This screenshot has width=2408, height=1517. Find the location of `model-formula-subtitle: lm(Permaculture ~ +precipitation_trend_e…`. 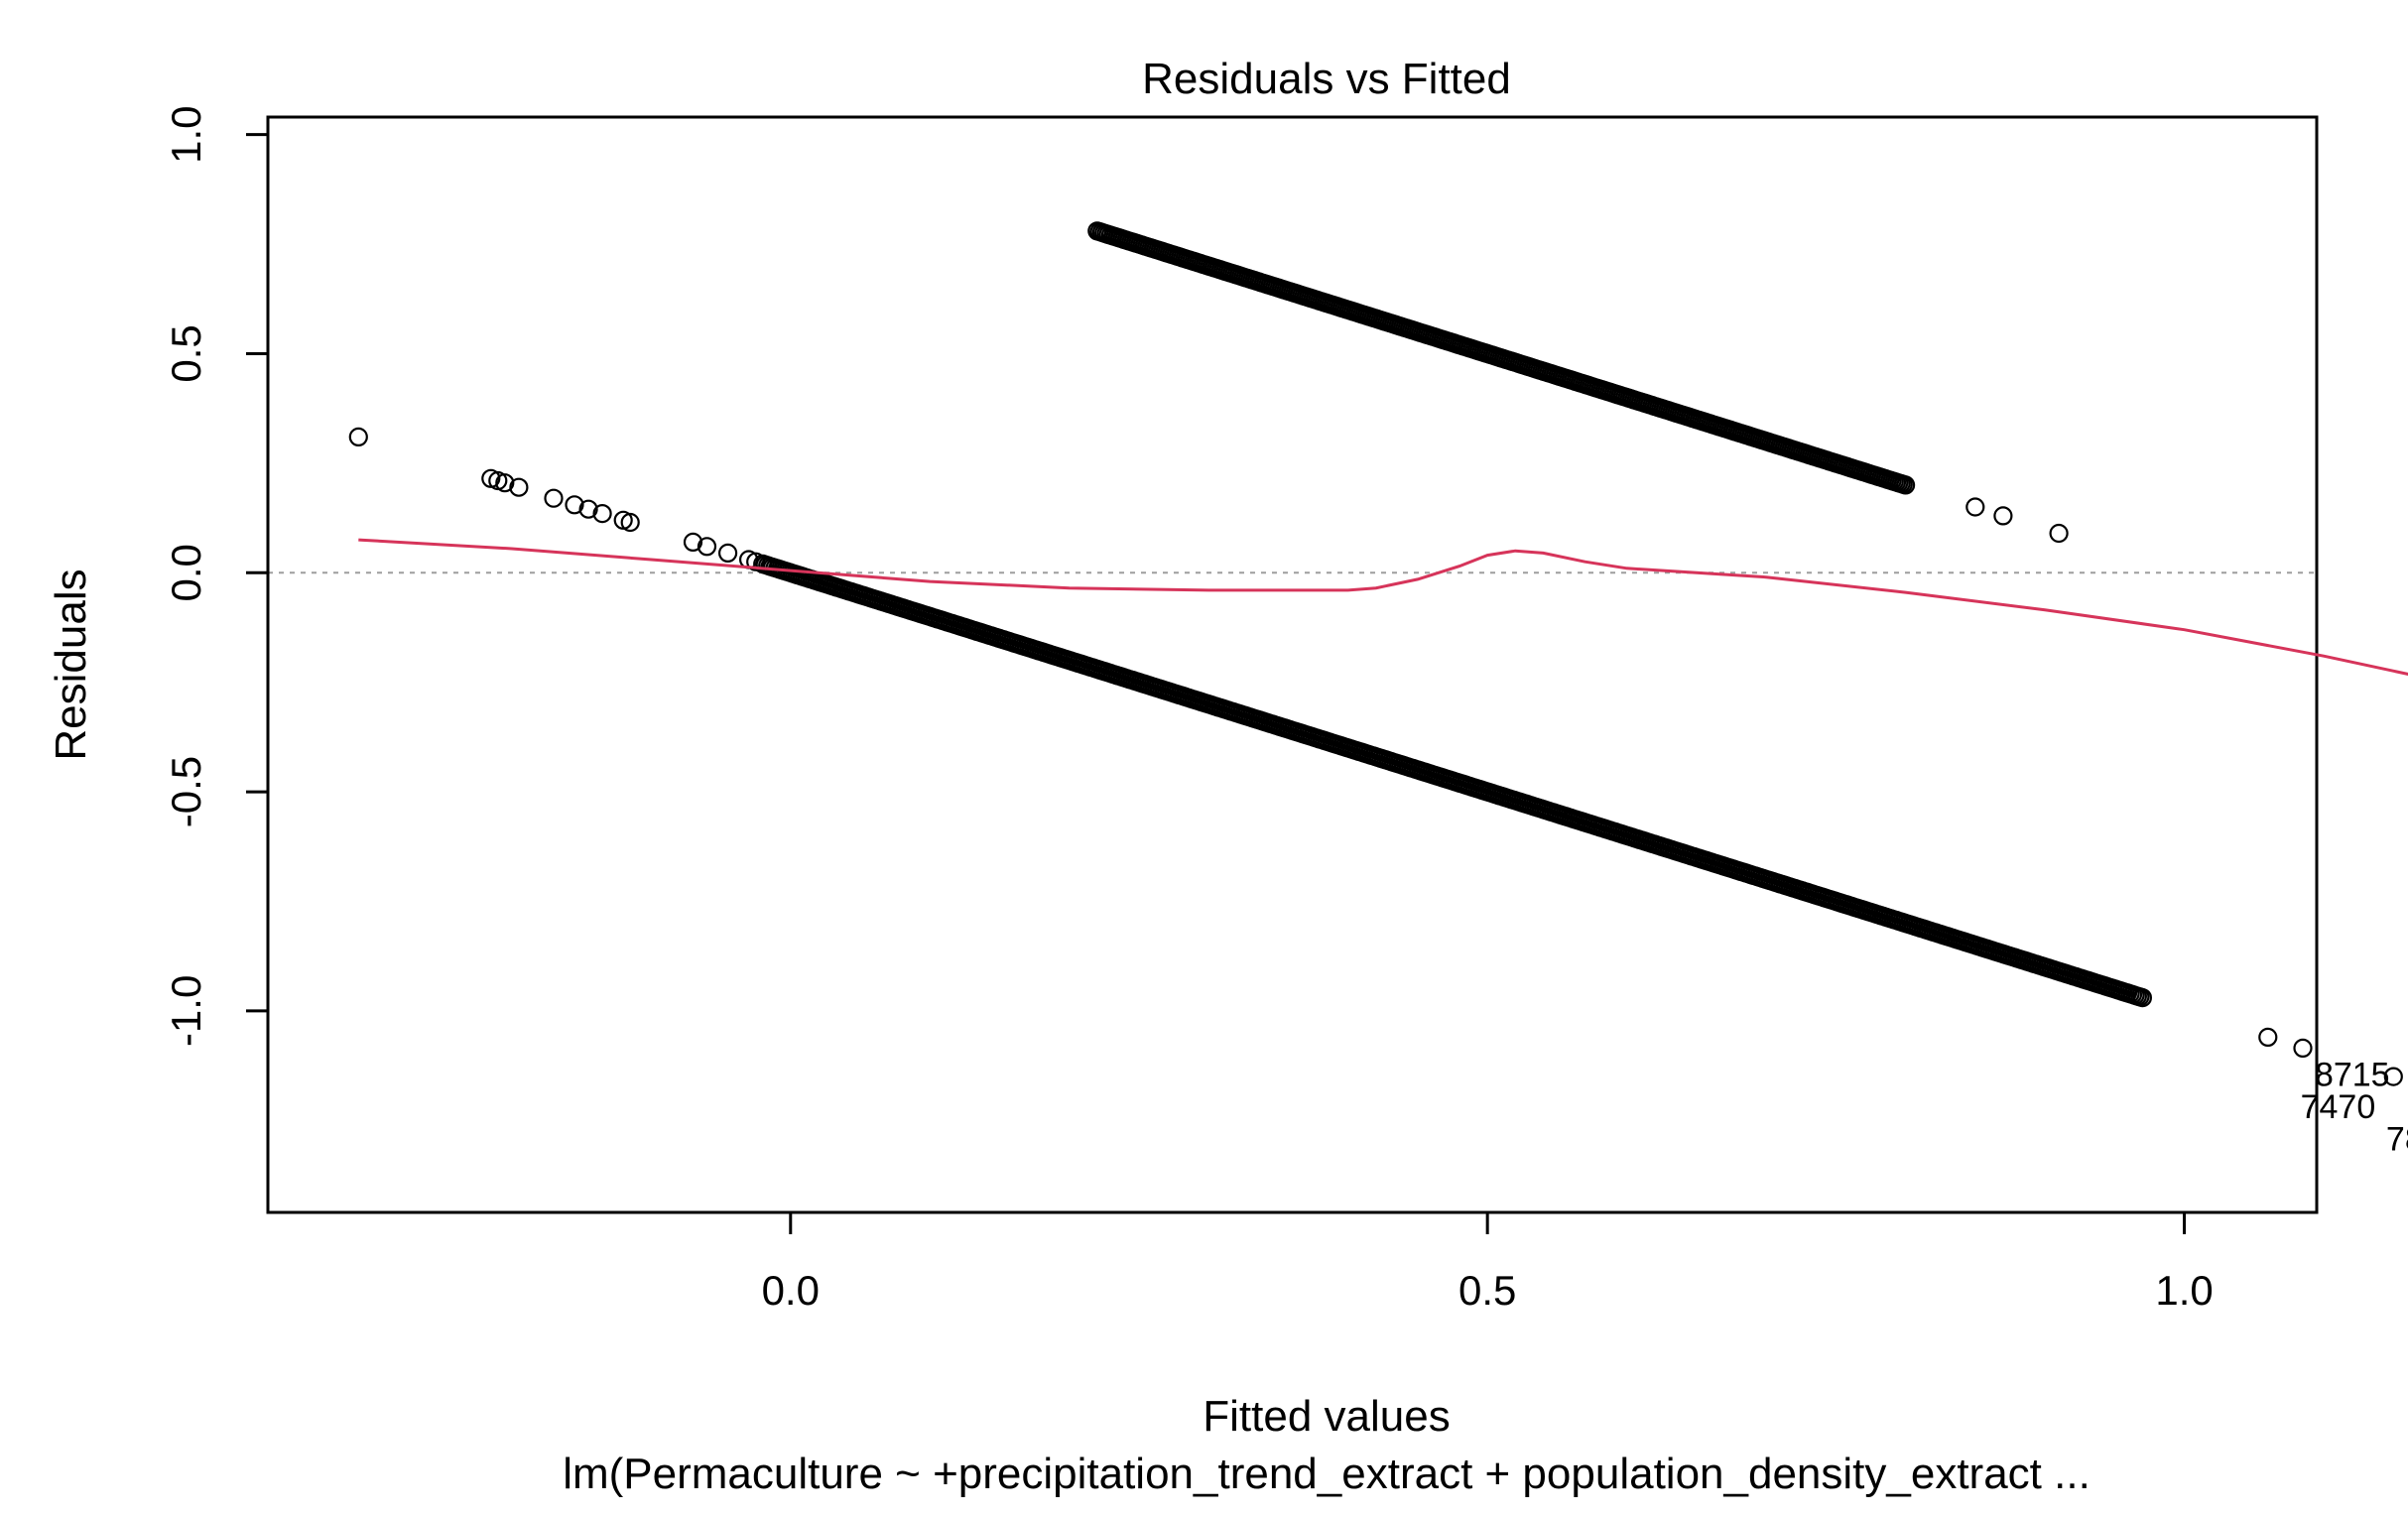

model-formula-subtitle: lm(Permaculture ~ +precipitation_trend_e… is located at coordinates (1327, 1474).